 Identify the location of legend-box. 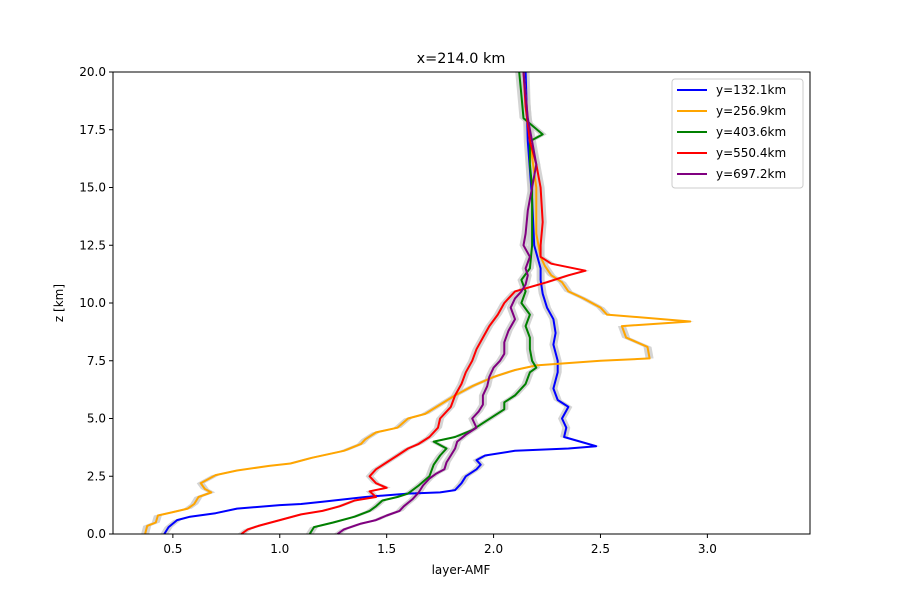
(737, 133).